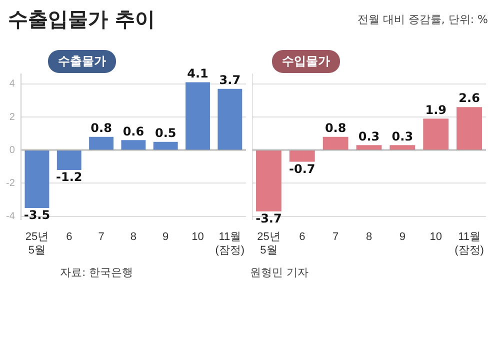 Image resolution: width=500 pixels, height=337 pixels. I want to click on text: 수출물가, so click(82, 61).